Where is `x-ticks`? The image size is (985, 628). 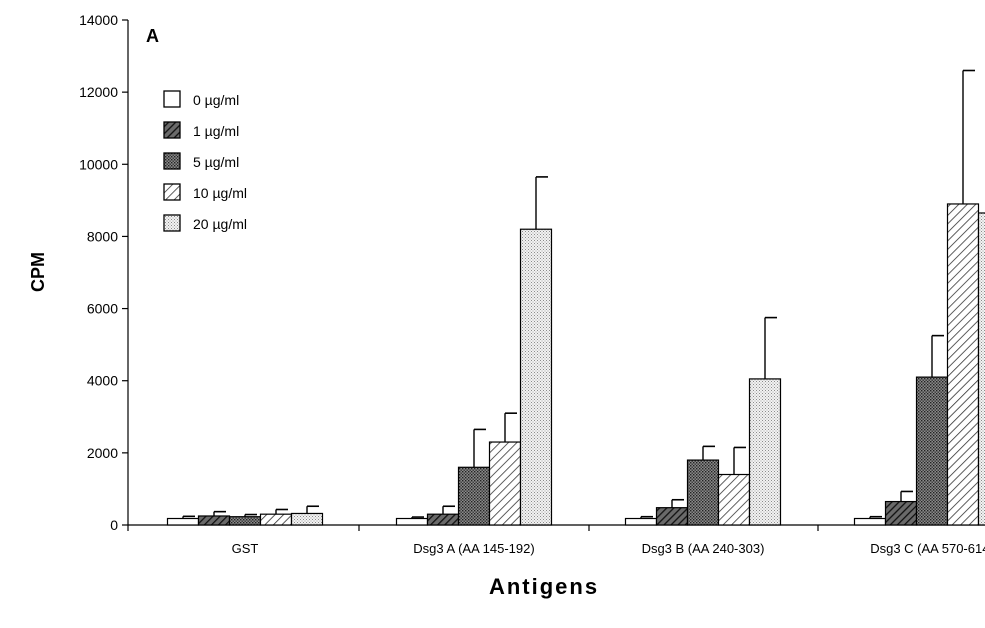
x-ticks is located at coordinates (473, 528).